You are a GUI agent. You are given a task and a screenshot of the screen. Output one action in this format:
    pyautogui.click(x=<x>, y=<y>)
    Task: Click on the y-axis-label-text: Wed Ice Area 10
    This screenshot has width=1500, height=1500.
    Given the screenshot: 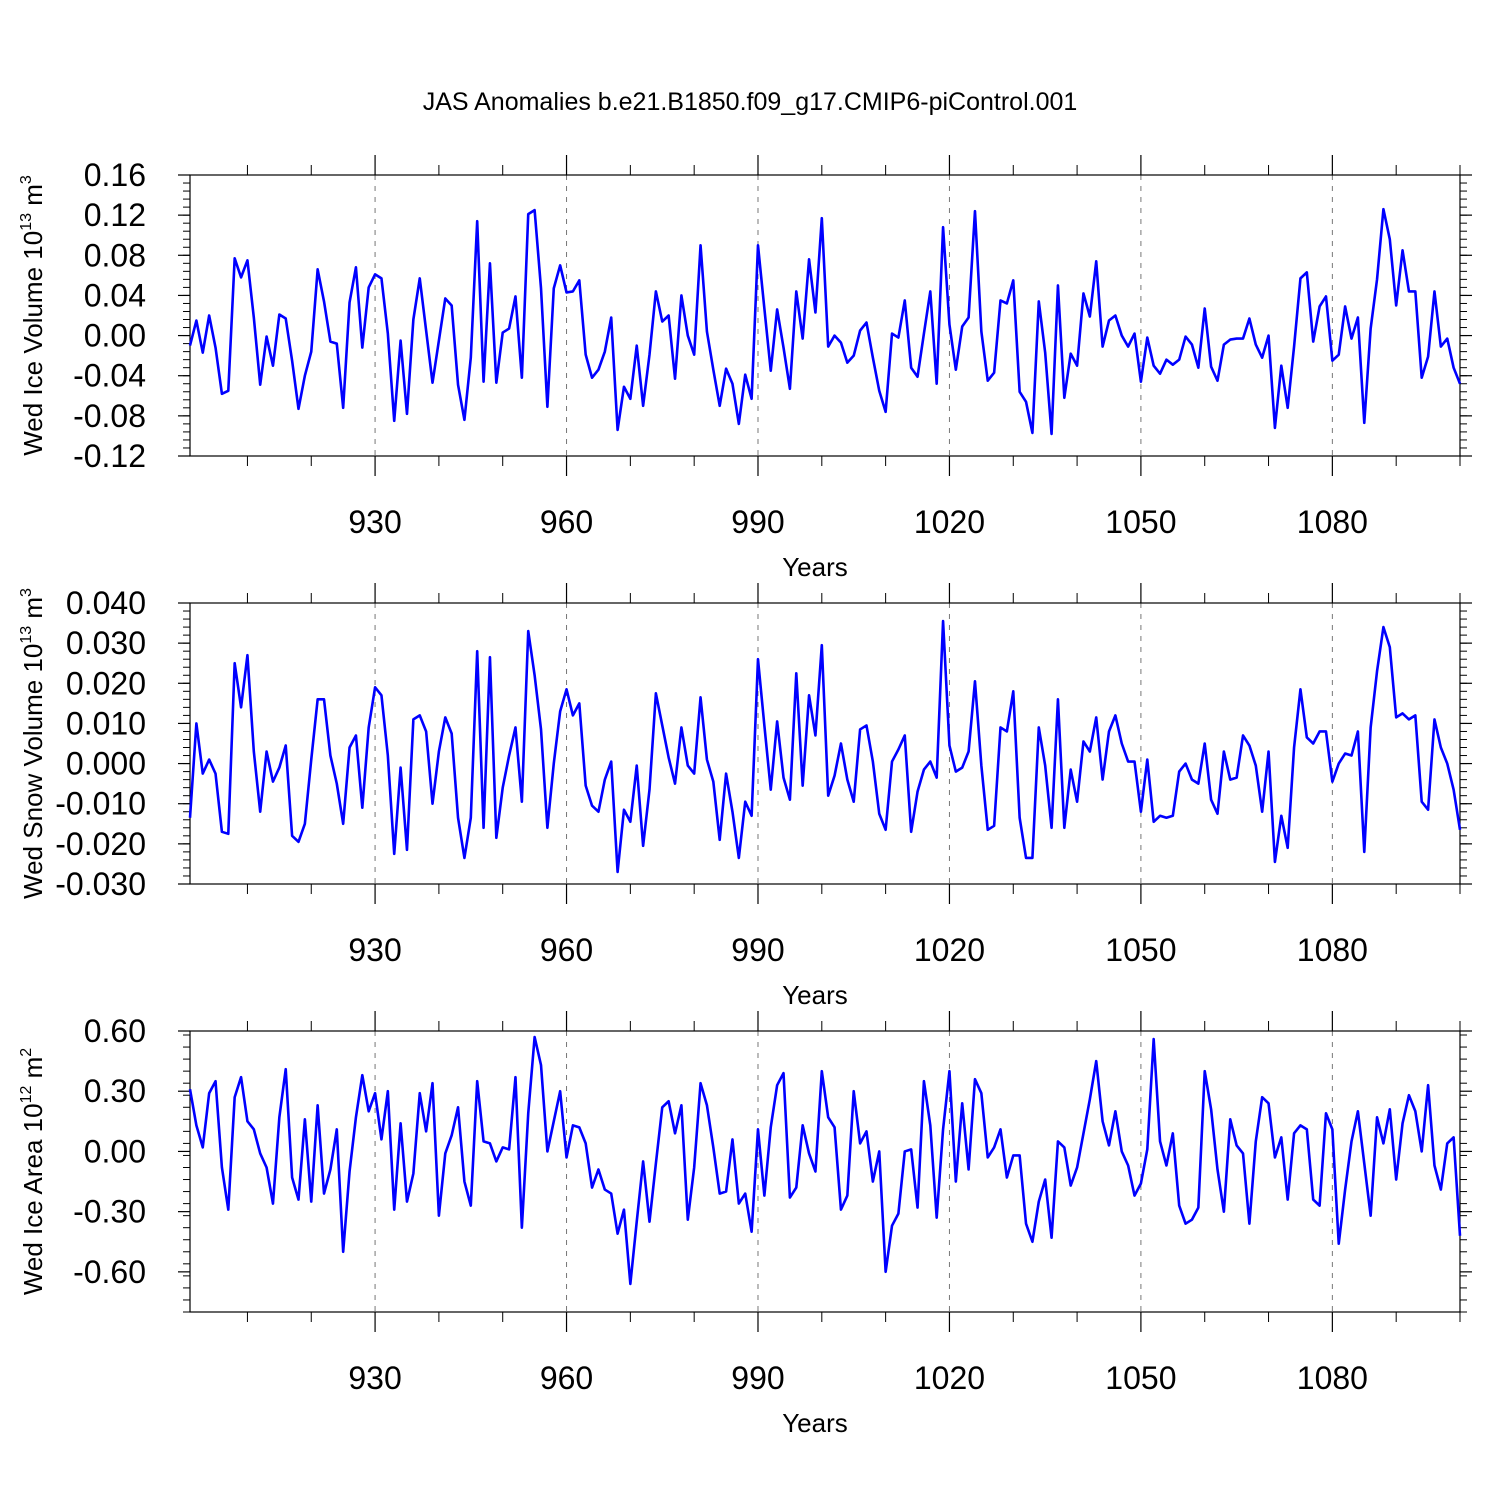 What is the action you would take?
    pyautogui.click(x=33, y=1199)
    